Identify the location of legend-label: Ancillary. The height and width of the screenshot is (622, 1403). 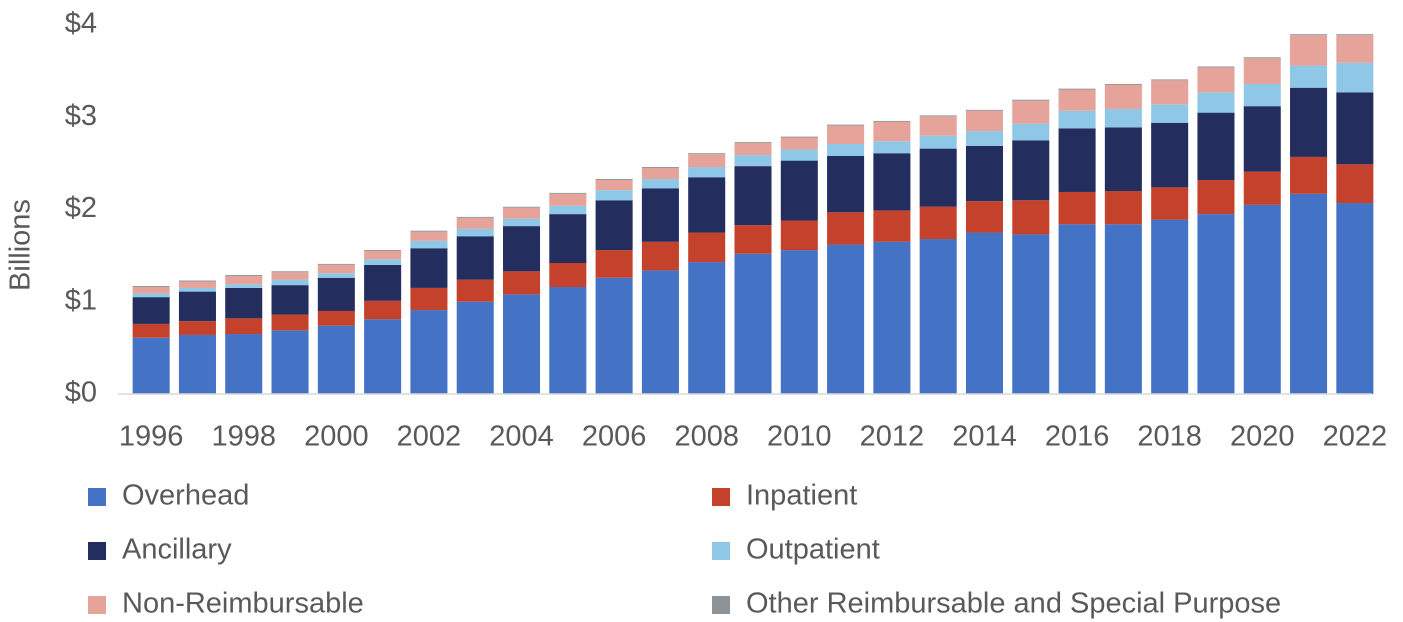
(177, 550).